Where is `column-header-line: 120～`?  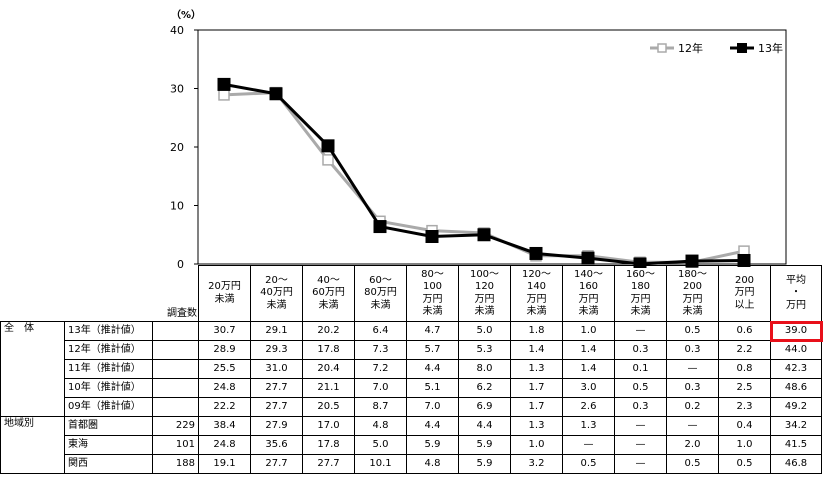 column-header-line: 120～ is located at coordinates (536, 274).